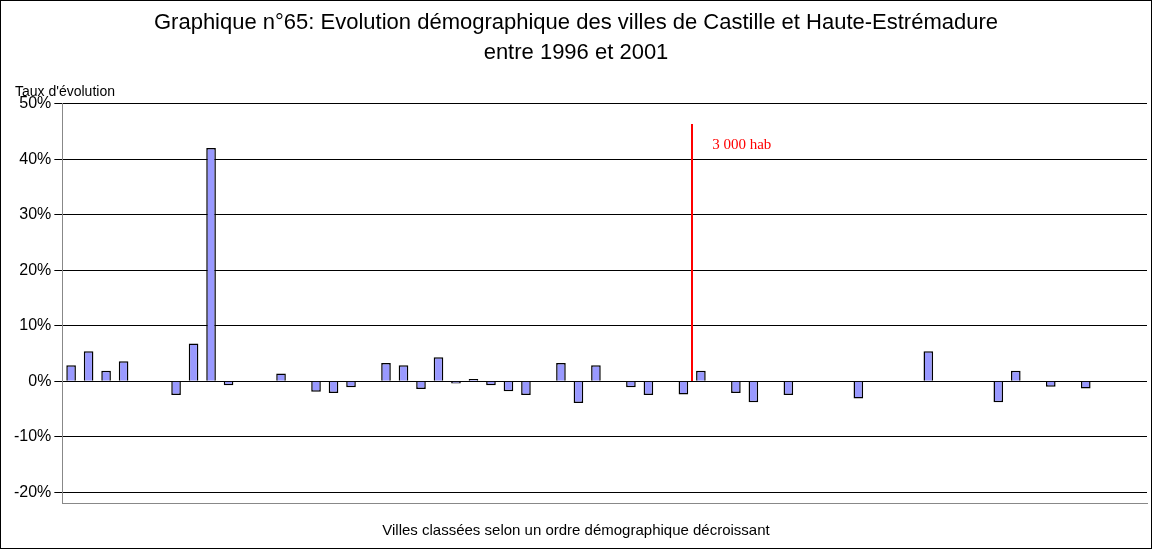 This screenshot has width=1152, height=549. Describe the element at coordinates (32, 436) in the screenshot. I see `y-tick-label: -10%` at that location.